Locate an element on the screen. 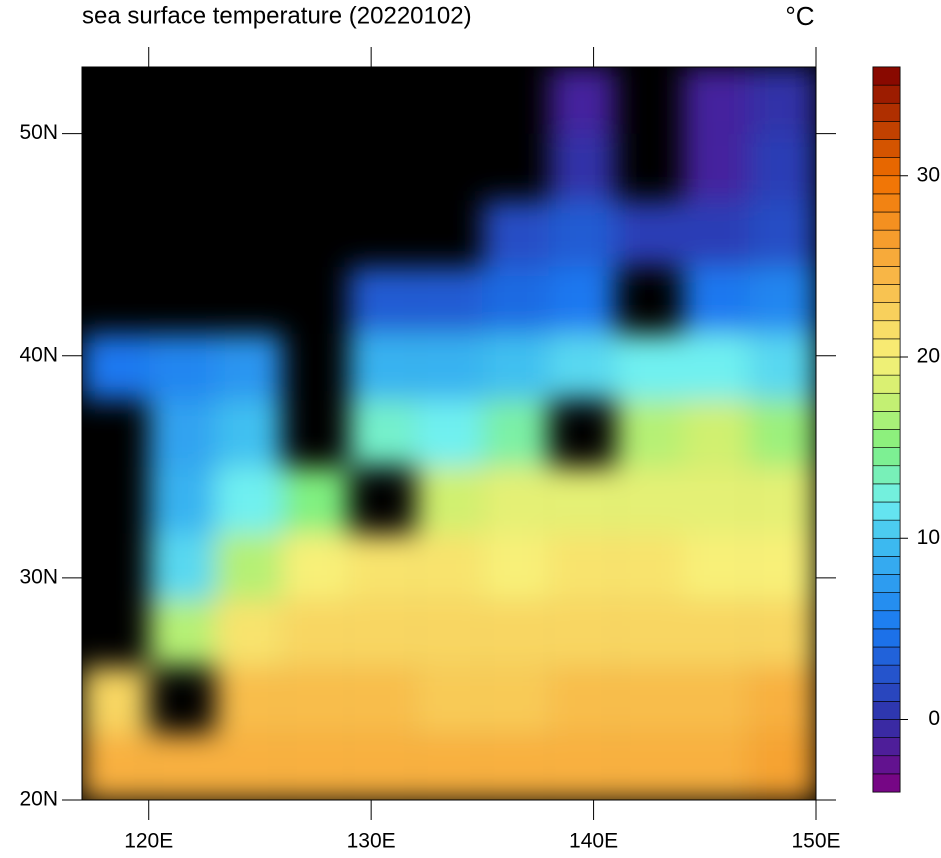  colorbar-tick-label: 10 is located at coordinates (928, 537).